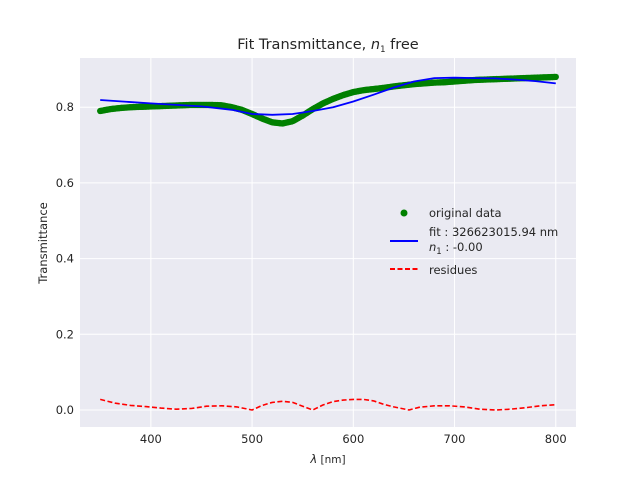  I want to click on series-line-residues, so click(328, 404).